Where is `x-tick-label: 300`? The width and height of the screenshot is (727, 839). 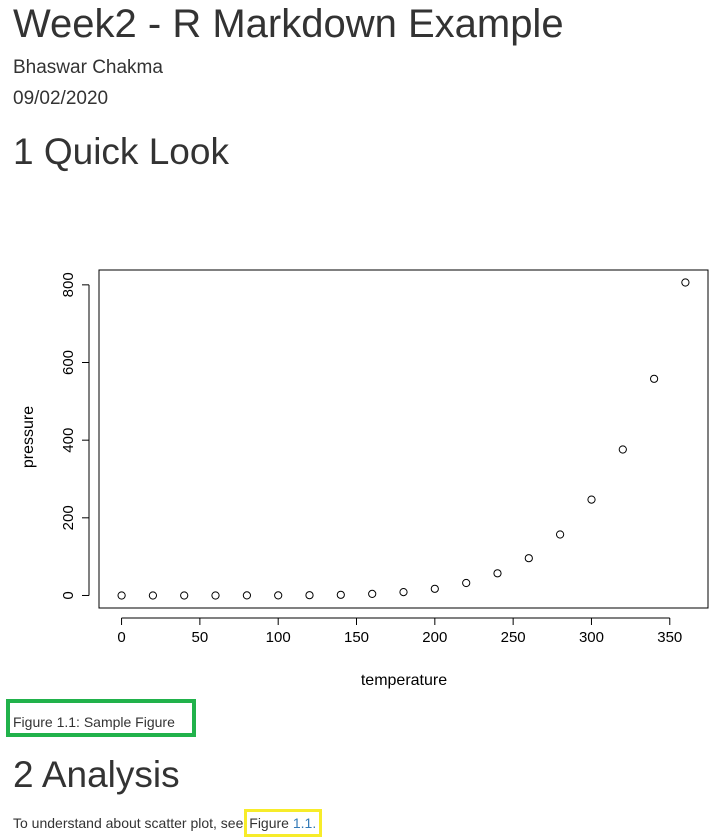 x-tick-label: 300 is located at coordinates (591, 637).